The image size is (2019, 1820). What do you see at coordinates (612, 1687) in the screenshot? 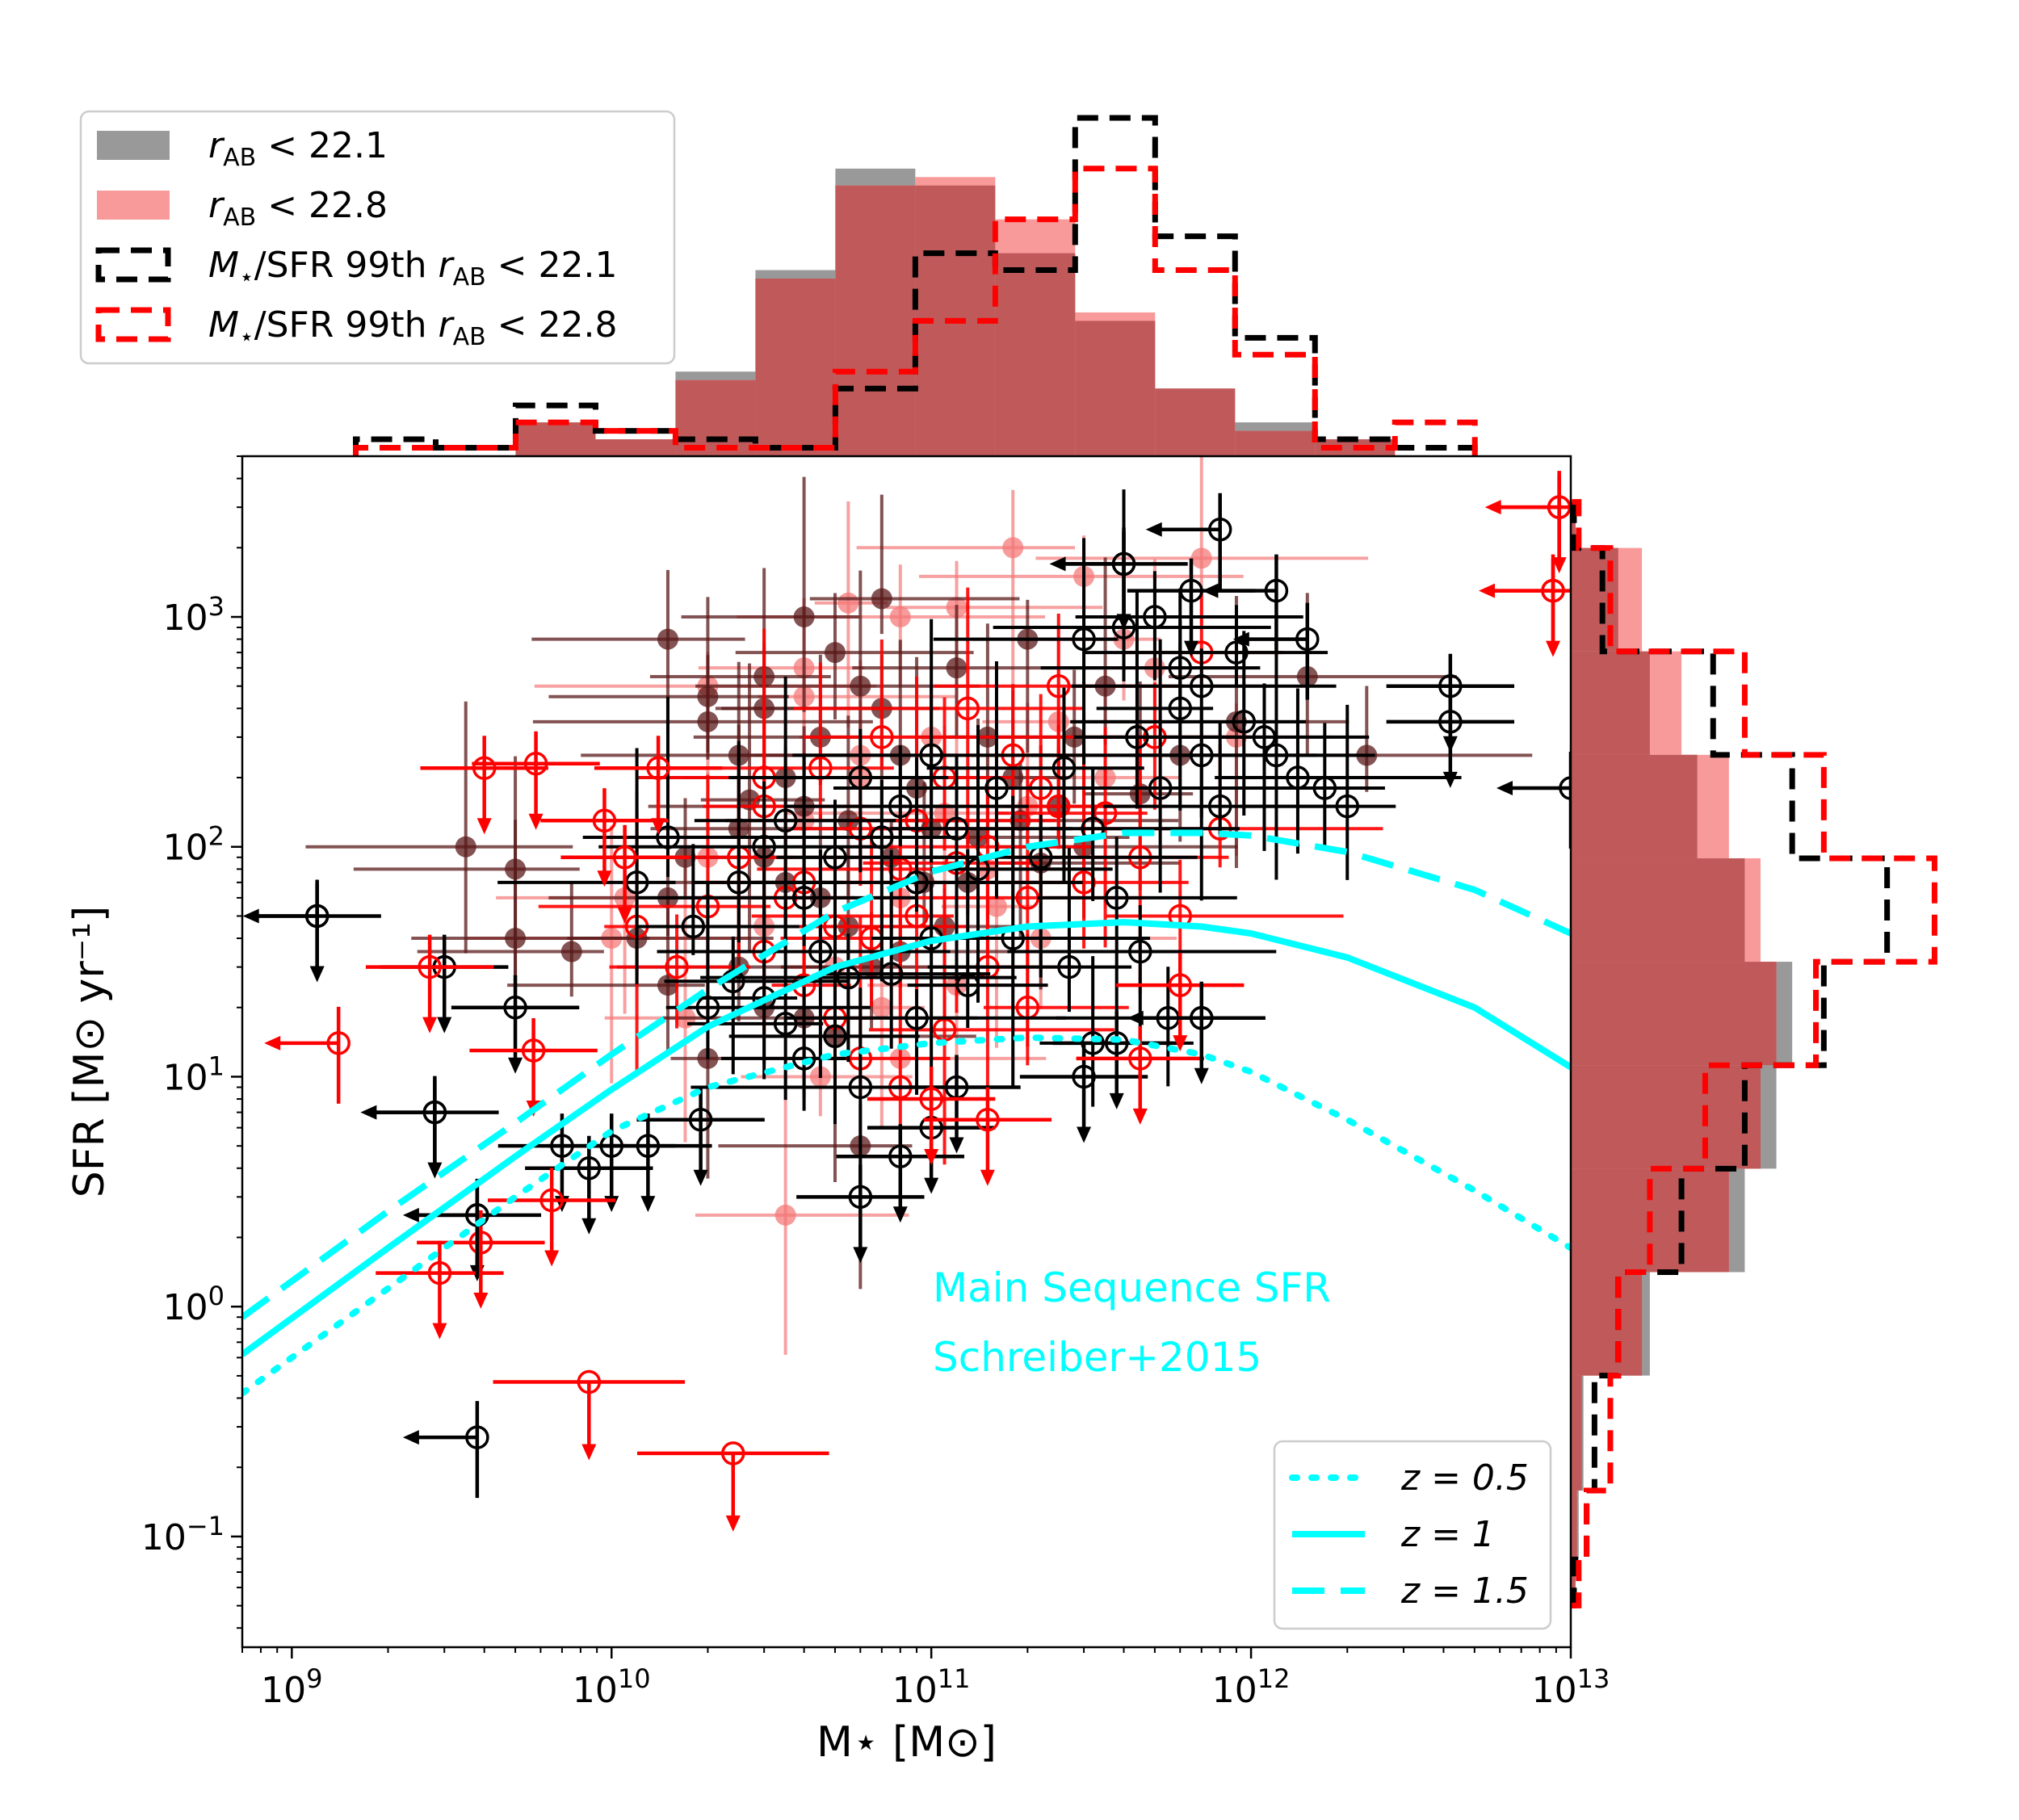
I see `x-tick-label: 1010` at bounding box center [612, 1687].